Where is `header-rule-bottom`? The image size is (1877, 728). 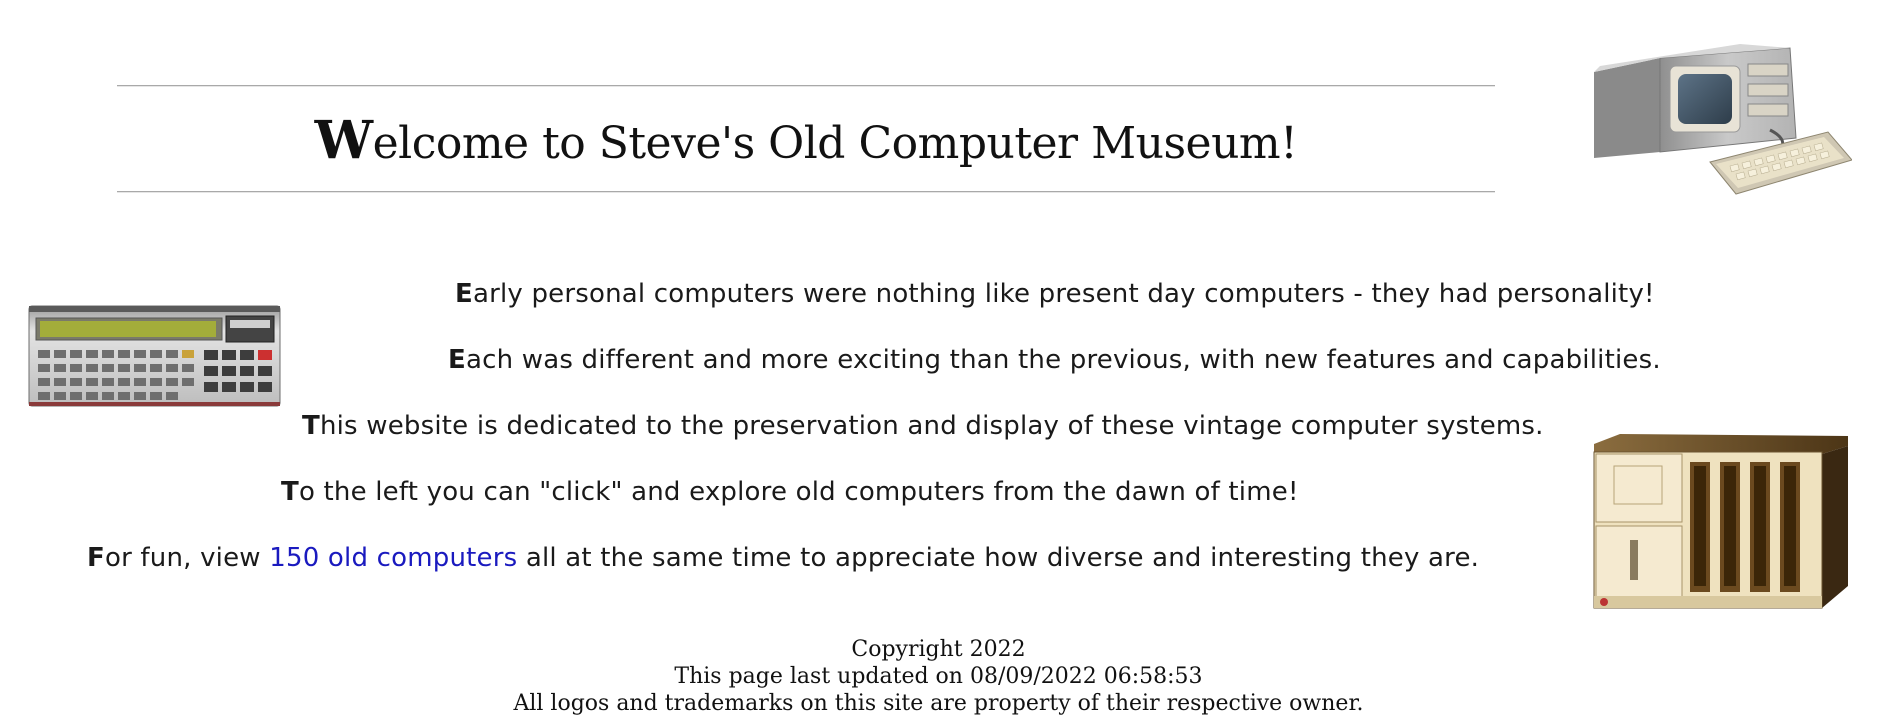 header-rule-bottom is located at coordinates (806, 192).